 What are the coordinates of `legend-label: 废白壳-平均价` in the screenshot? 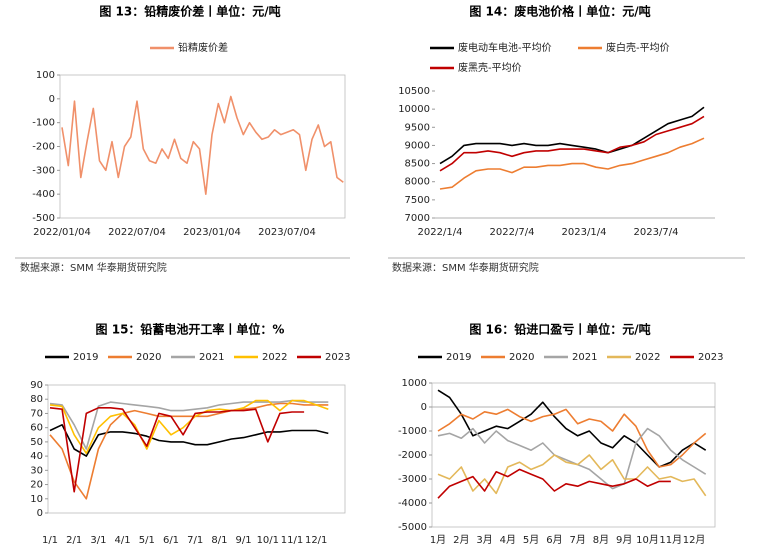 It's located at (638, 47).